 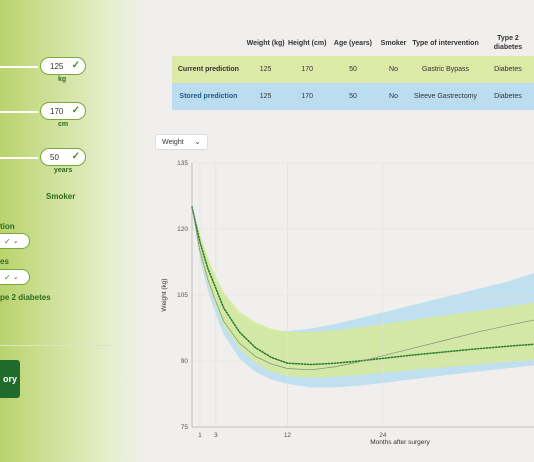 I want to click on height-slider, so click(x=19, y=112).